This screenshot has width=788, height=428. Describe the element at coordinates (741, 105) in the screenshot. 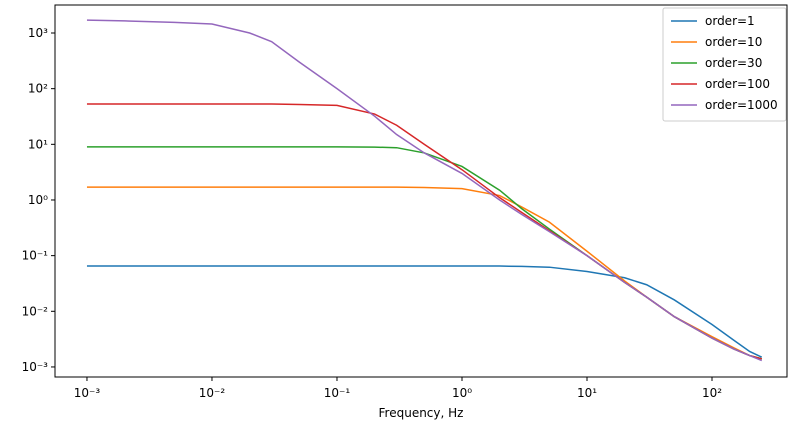

I see `legend-label: order=1000` at that location.